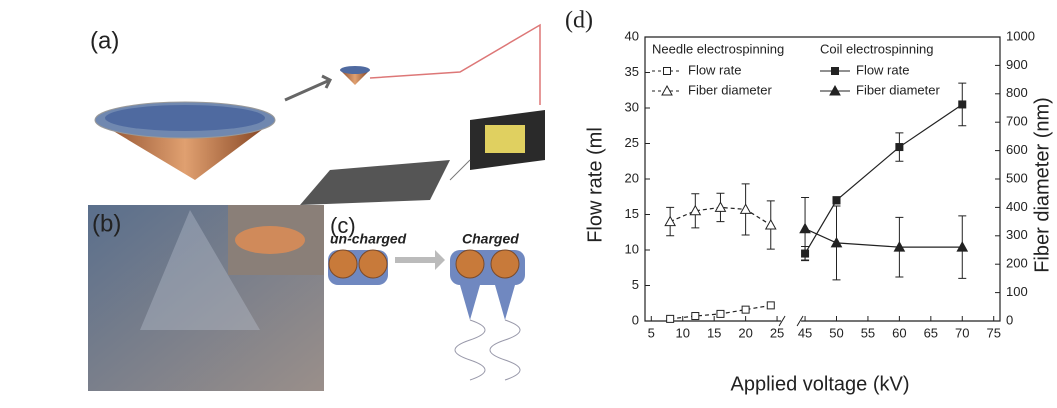 Image resolution: width=1057 pixels, height=408 pixels. Describe the element at coordinates (1017, 177) in the screenshot. I see `y2-tick-label: 500` at that location.